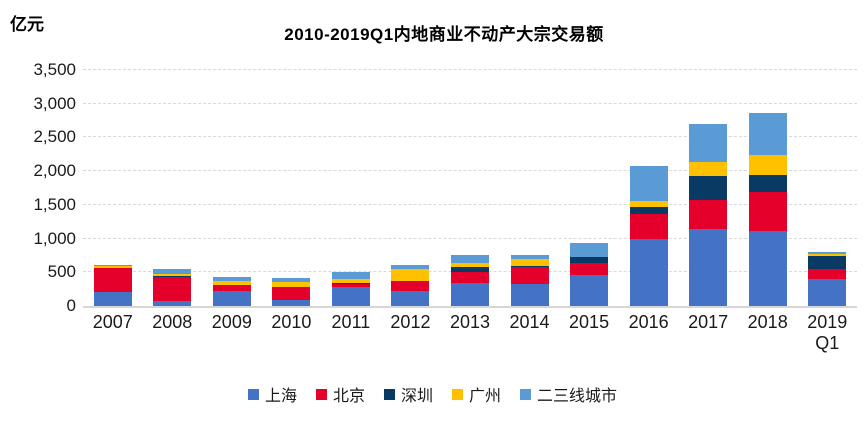 This screenshot has height=423, width=865. What do you see at coordinates (577, 396) in the screenshot?
I see `legend-label-tier23-cities: 二三线城市` at bounding box center [577, 396].